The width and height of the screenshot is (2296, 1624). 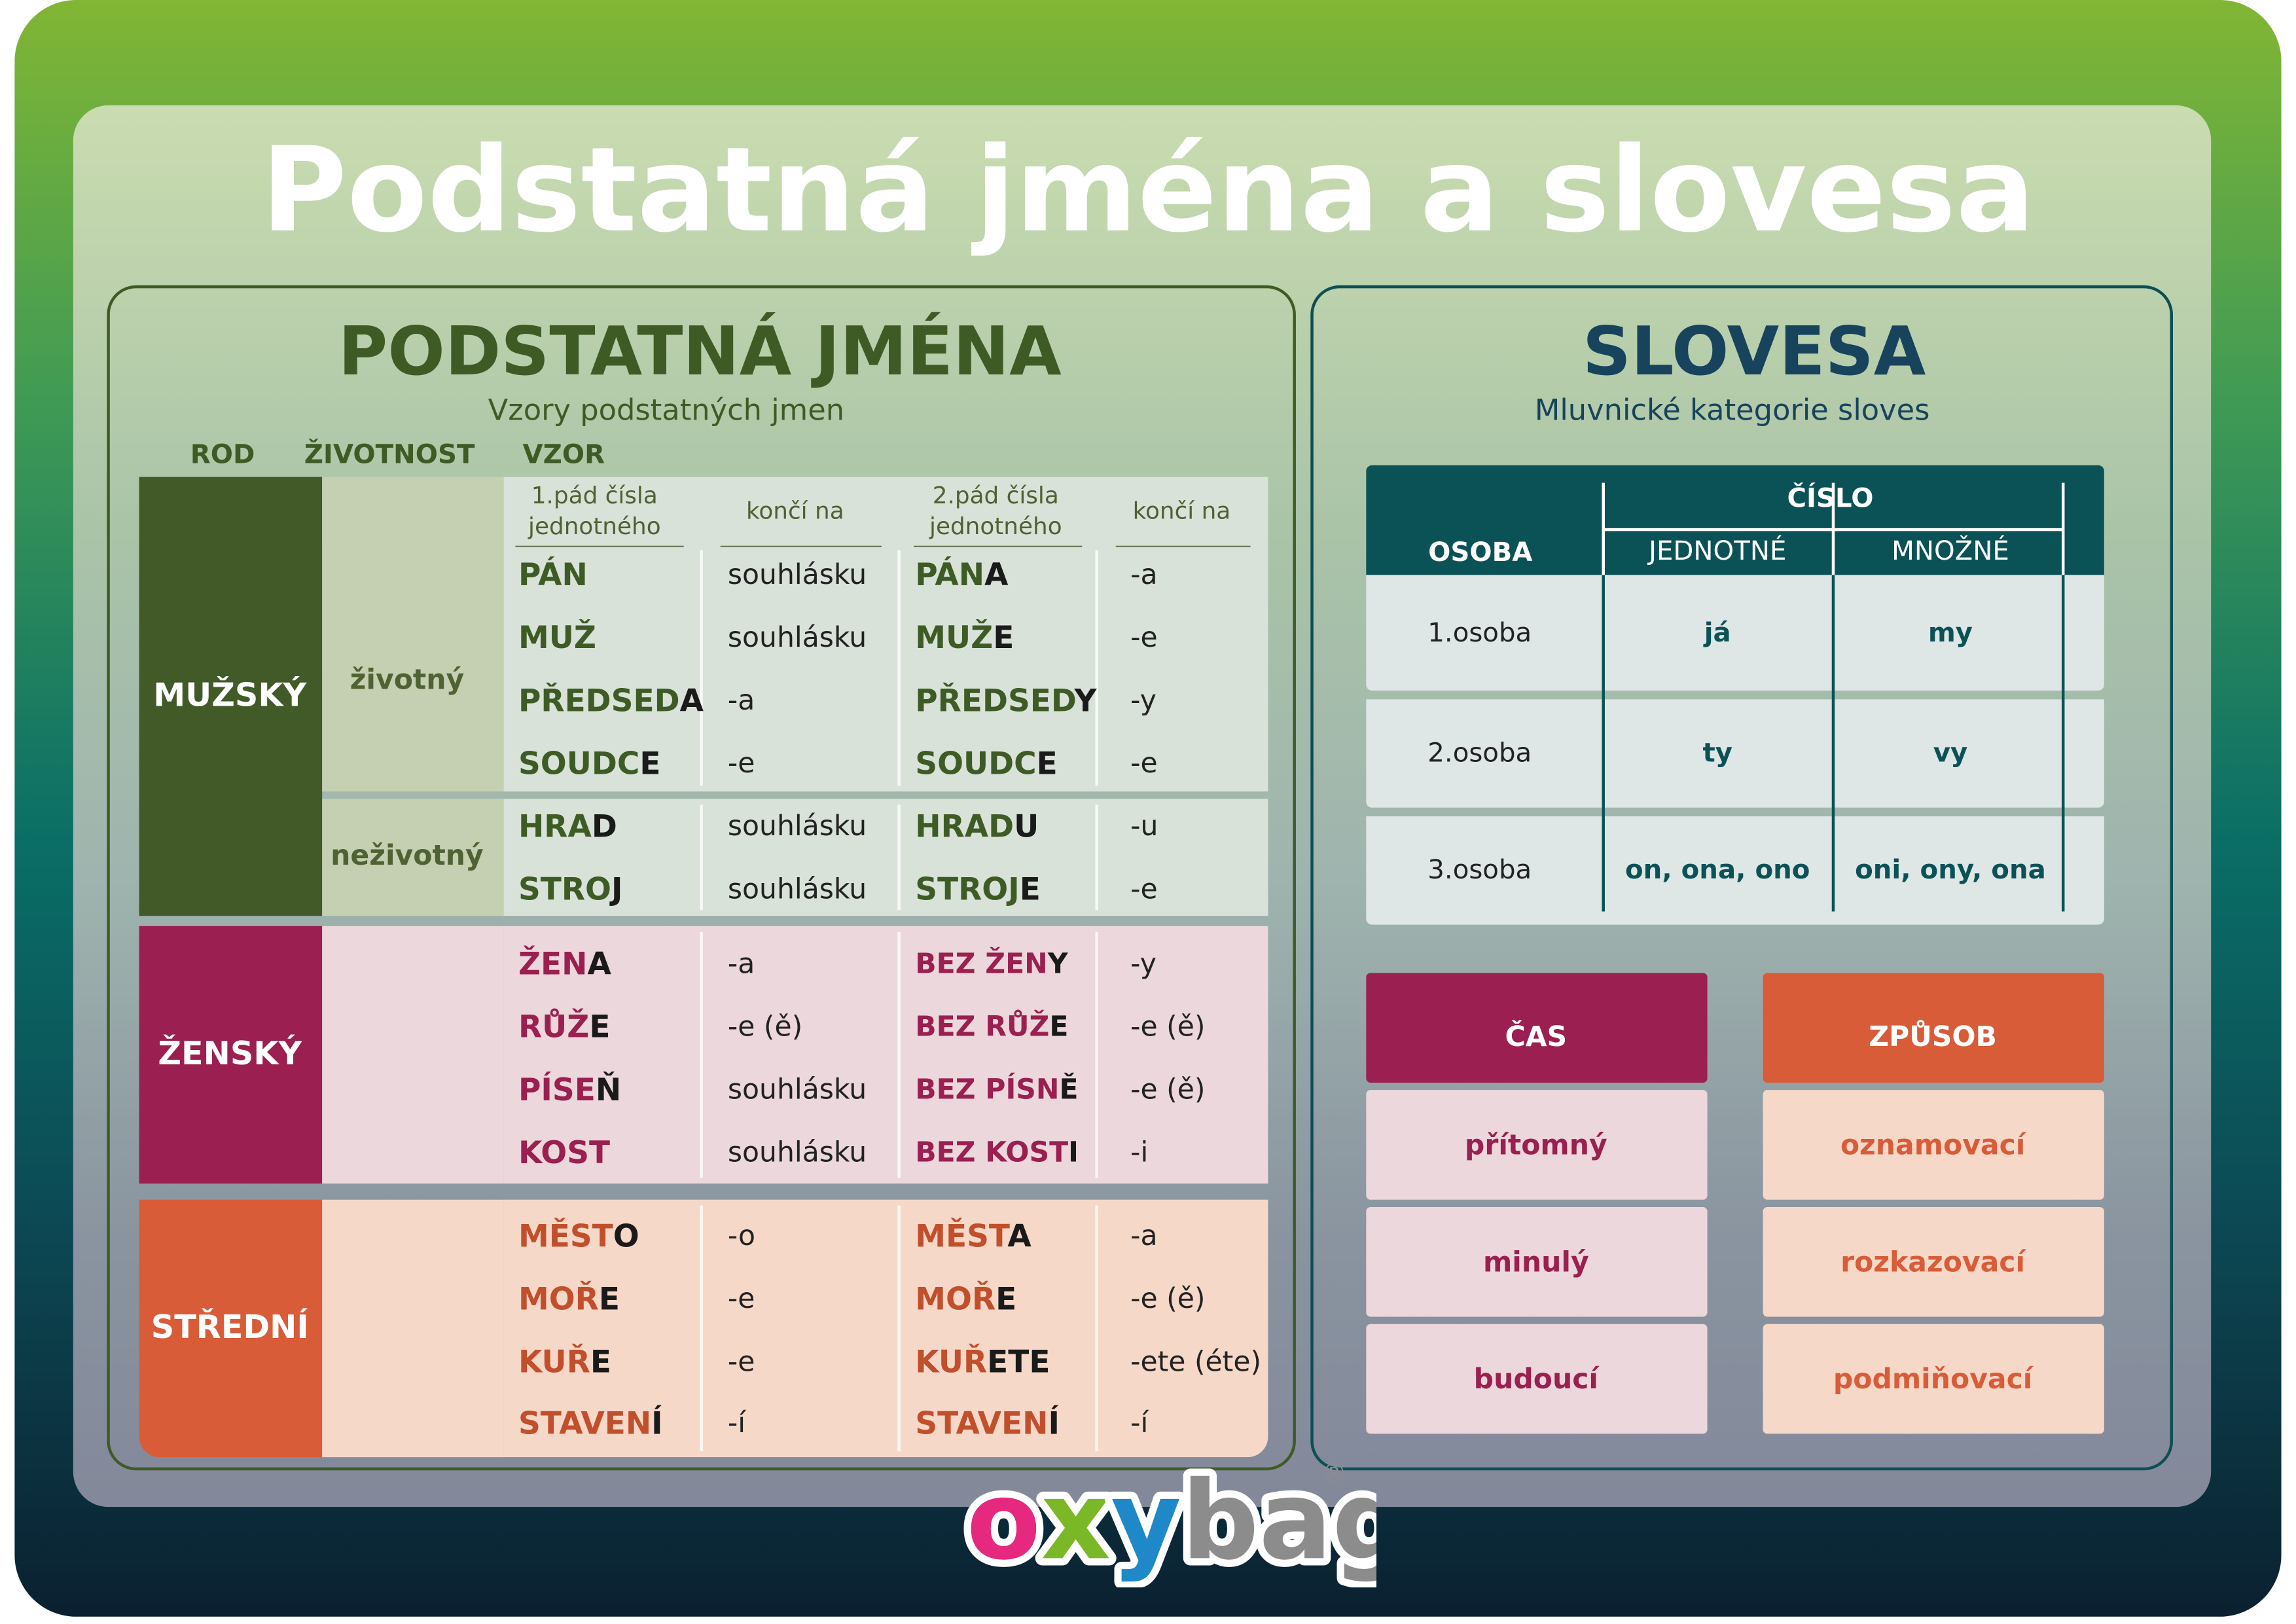 I want to click on word-stem: HRA, so click(x=555, y=826).